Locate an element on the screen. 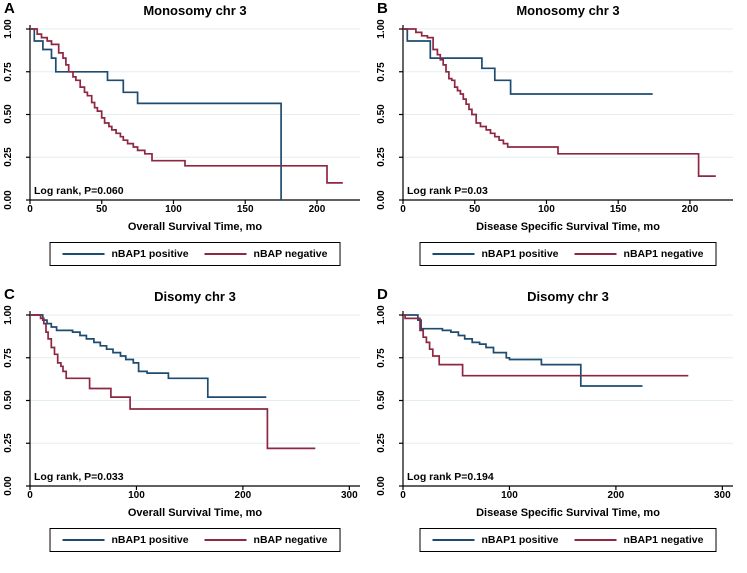 The height and width of the screenshot is (573, 747). log-rank-p-value: Log rank P=0.194 is located at coordinates (450, 477).